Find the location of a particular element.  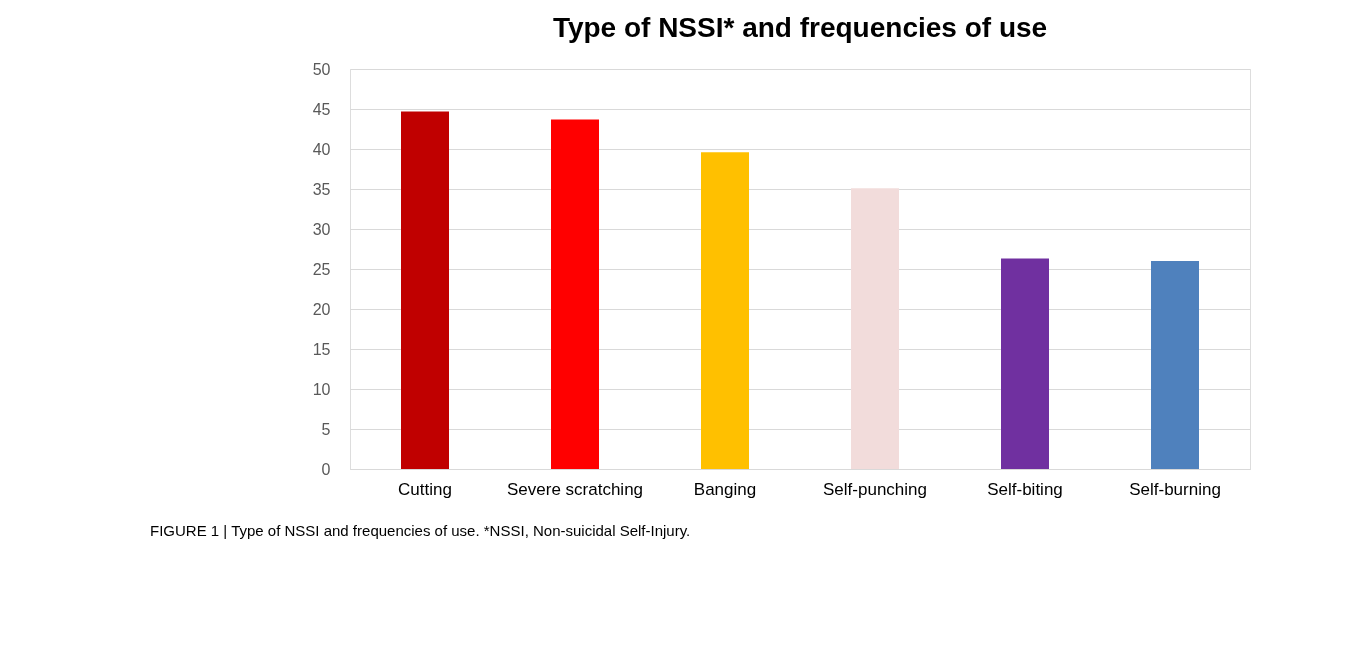

x-tick-label: Severe scratching is located at coordinates (575, 489).